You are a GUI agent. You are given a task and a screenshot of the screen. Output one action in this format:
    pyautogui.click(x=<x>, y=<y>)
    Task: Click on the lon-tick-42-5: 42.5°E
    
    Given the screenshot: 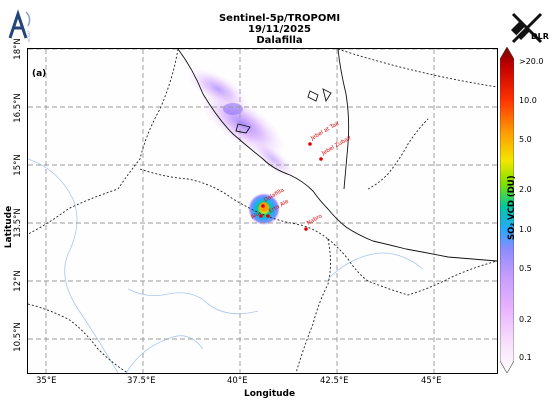 What is the action you would take?
    pyautogui.click(x=334, y=381)
    